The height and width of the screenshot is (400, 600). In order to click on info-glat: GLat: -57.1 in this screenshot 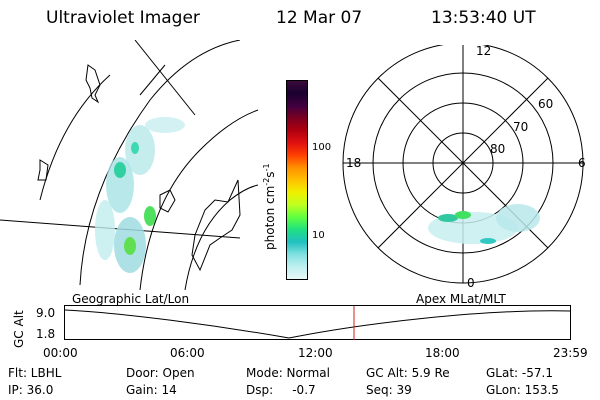, I will do `click(519, 373)`.